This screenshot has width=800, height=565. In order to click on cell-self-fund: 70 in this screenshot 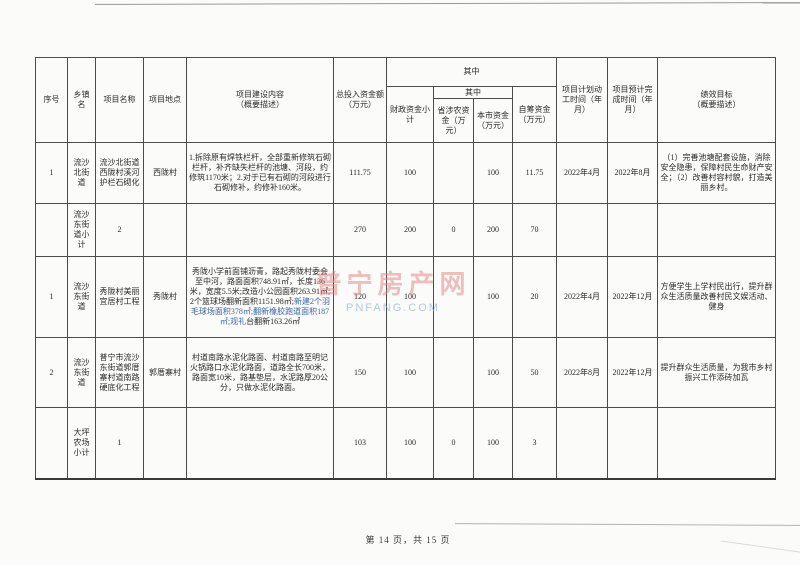, I will do `click(534, 230)`.